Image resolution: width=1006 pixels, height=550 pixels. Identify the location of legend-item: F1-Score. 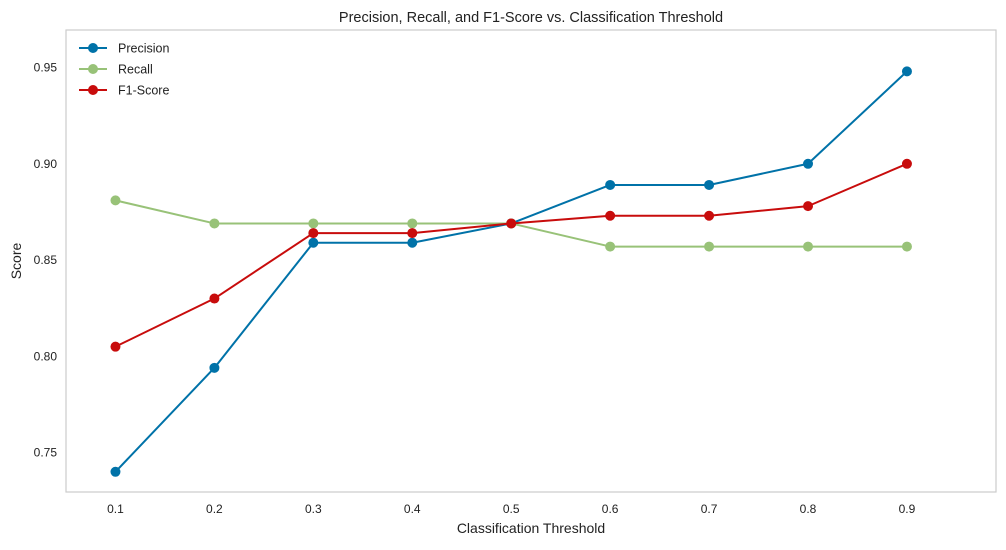
(124, 91).